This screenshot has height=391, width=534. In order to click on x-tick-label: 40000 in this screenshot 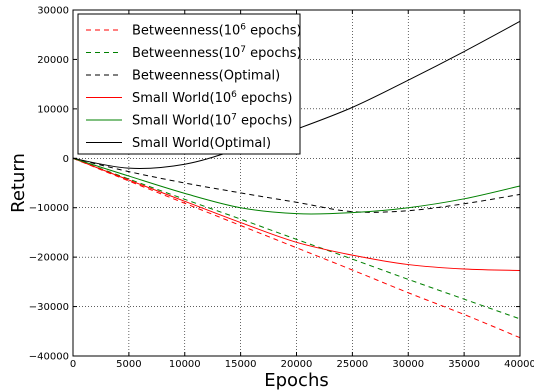, I will do `click(519, 364)`.